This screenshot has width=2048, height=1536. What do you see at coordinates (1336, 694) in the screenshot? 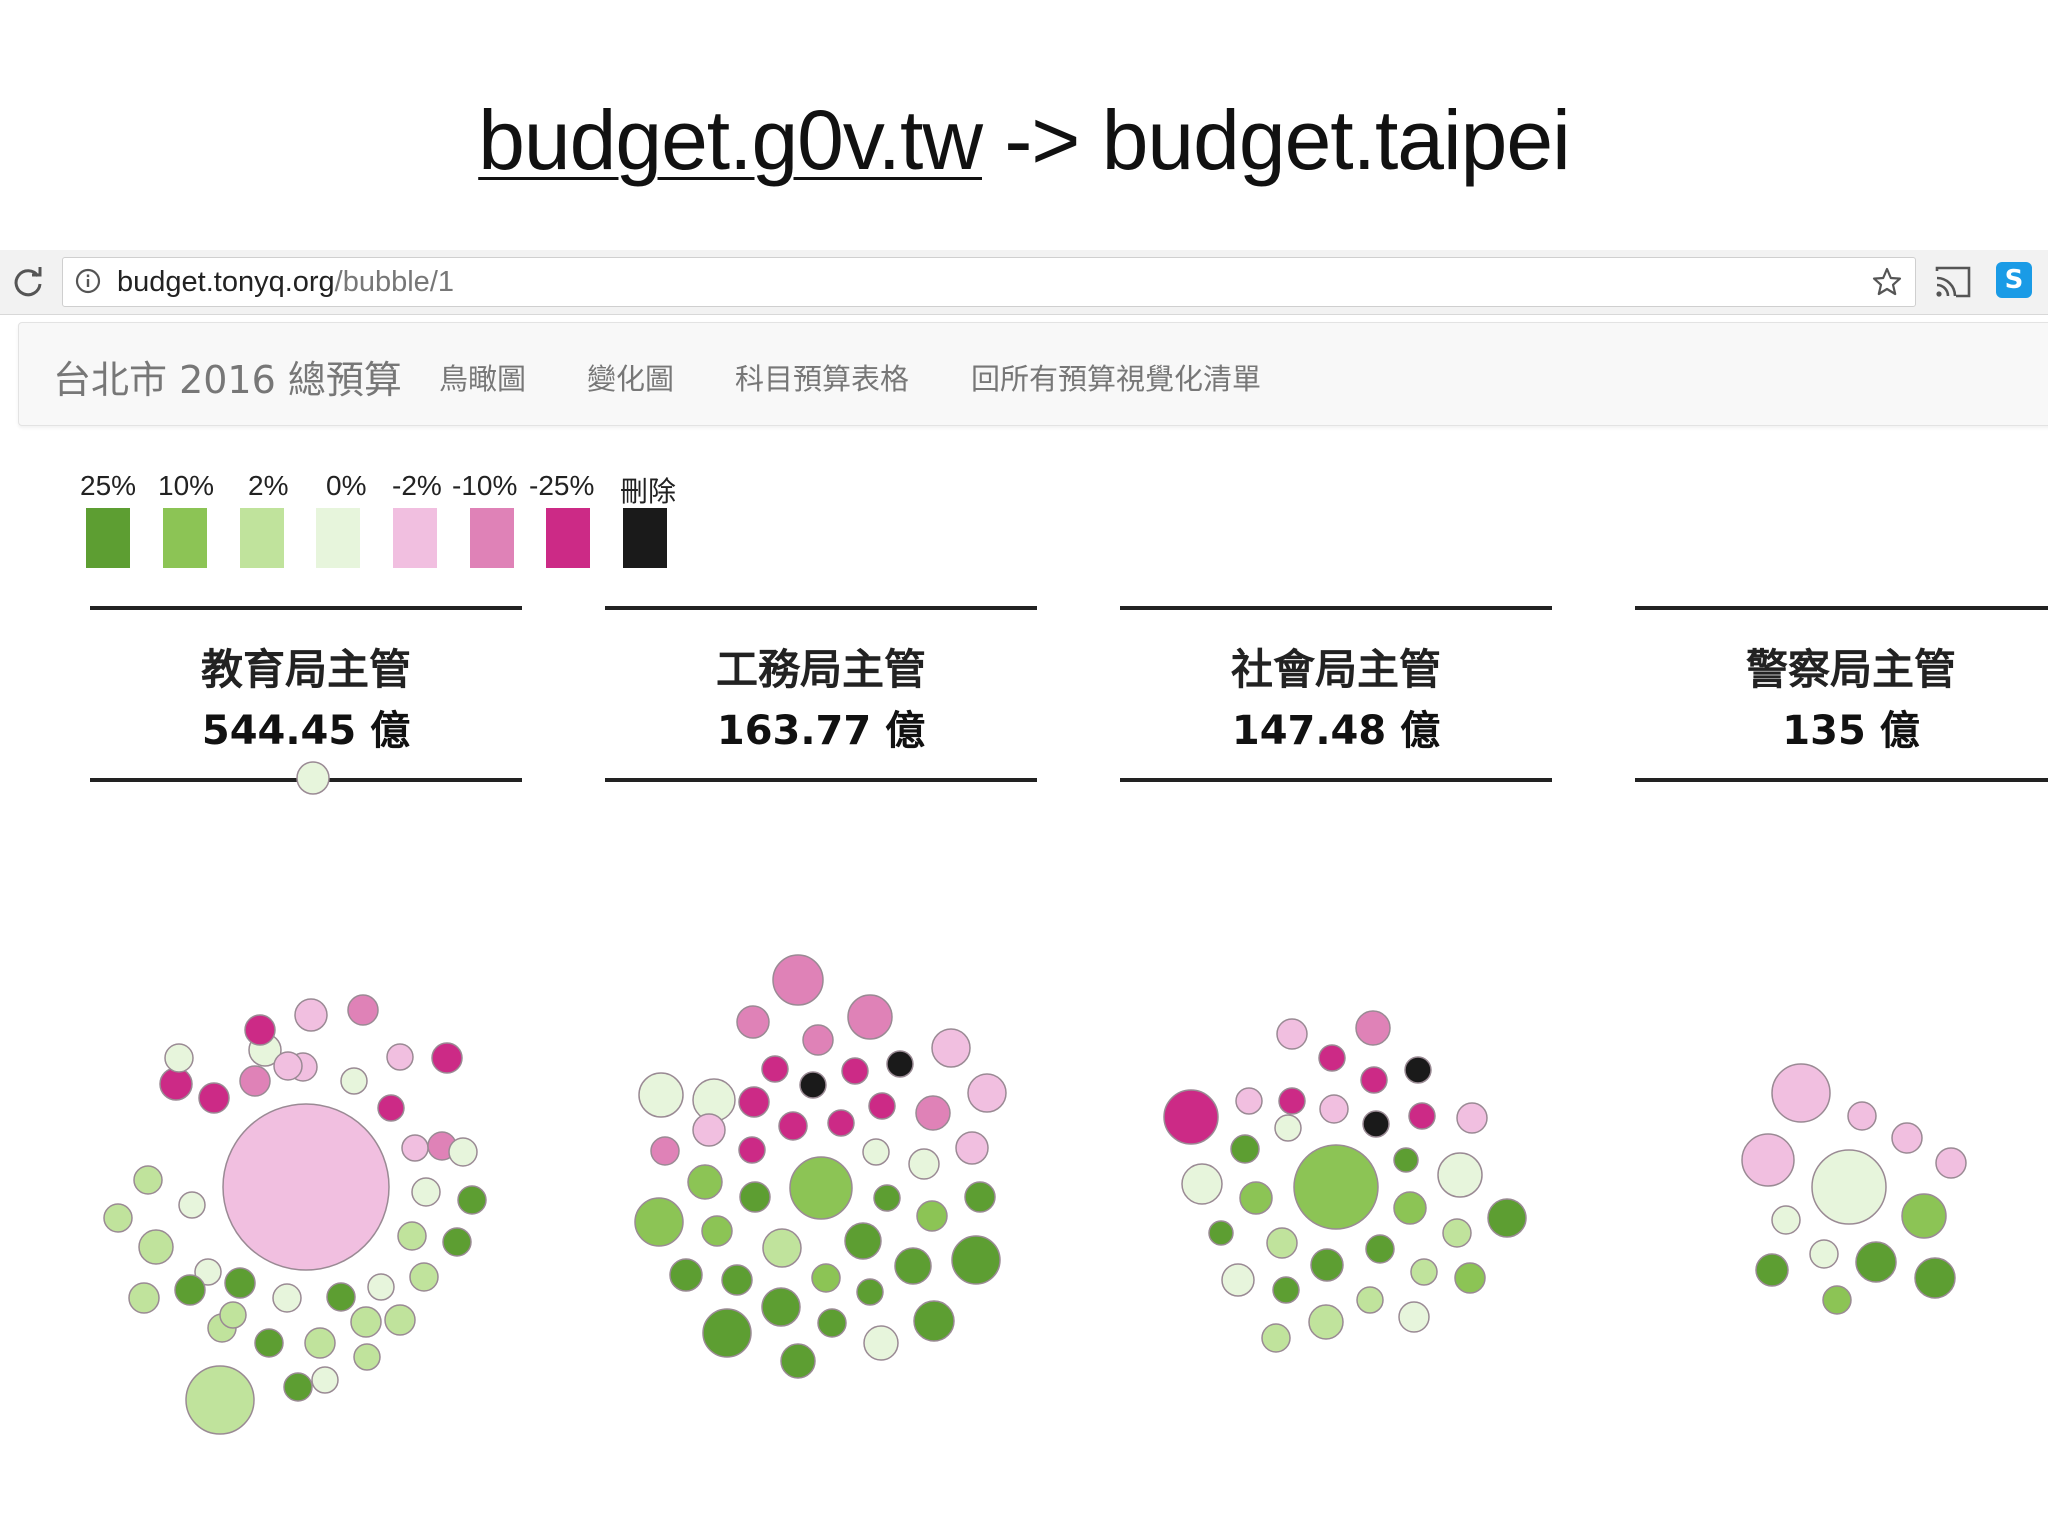
I see `dept-card-social-welfare: 社會局主管 147.48 億` at bounding box center [1336, 694].